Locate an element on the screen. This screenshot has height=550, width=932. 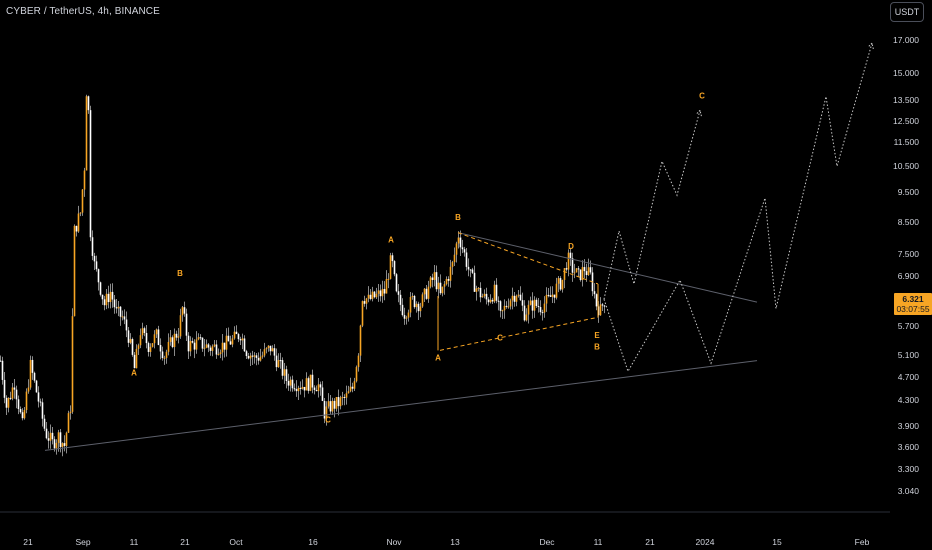
currency-button: USDT is located at coordinates (907, 12).